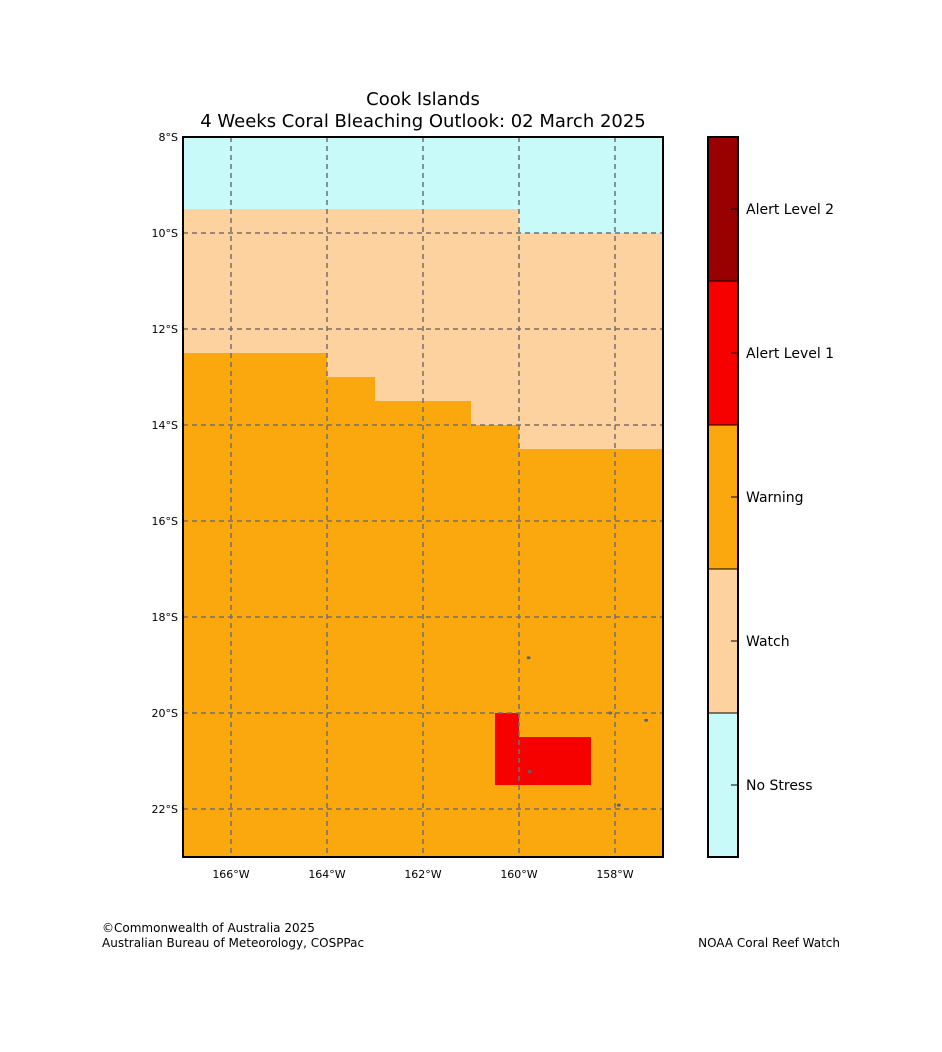 The height and width of the screenshot is (1052, 942). What do you see at coordinates (768, 642) in the screenshot?
I see `legend-label-watch: Watch` at bounding box center [768, 642].